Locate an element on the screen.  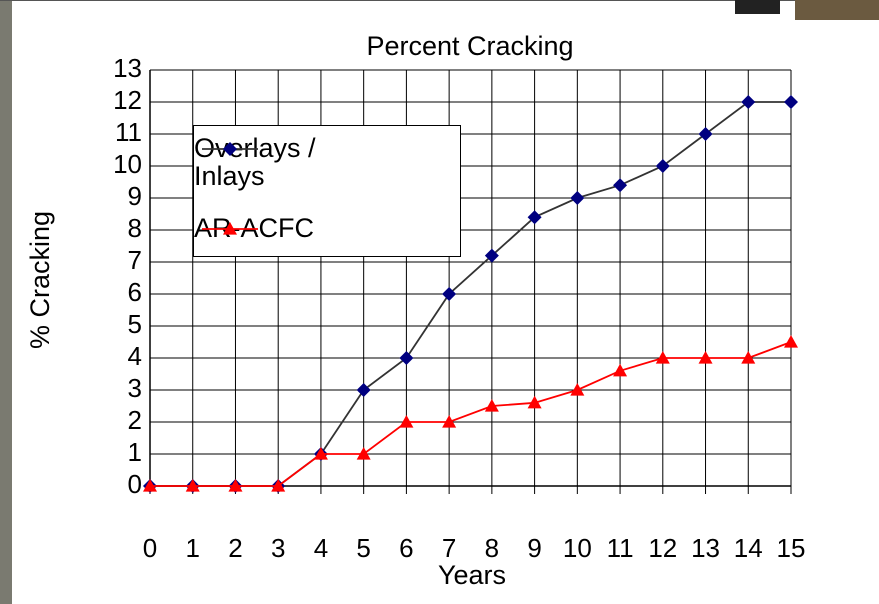
legend-label: AR-ACFC is located at coordinates (254, 228).